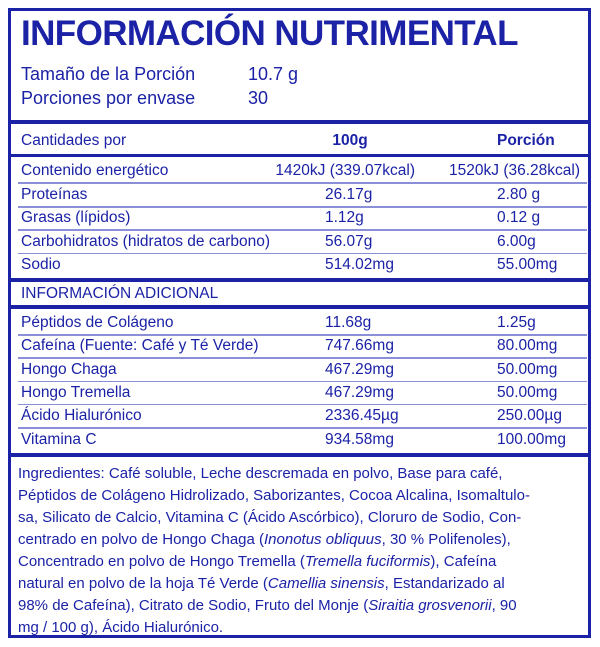 This screenshot has height=647, width=600. I want to click on scientific-name: Camellia sinensis, so click(326, 583).